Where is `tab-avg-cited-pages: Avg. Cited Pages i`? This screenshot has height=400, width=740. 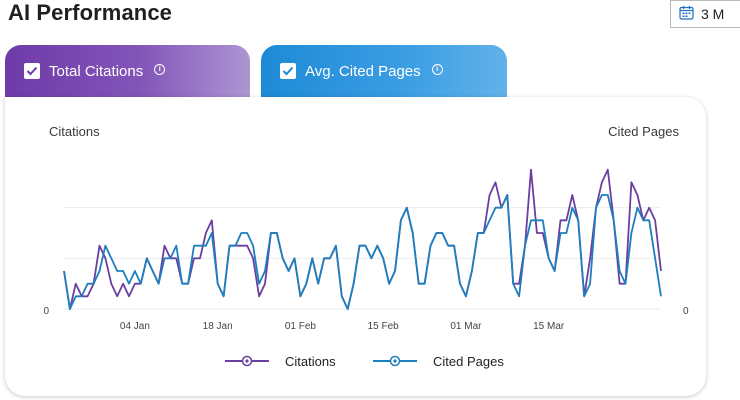
tab-avg-cited-pages: Avg. Cited Pages i is located at coordinates (384, 71).